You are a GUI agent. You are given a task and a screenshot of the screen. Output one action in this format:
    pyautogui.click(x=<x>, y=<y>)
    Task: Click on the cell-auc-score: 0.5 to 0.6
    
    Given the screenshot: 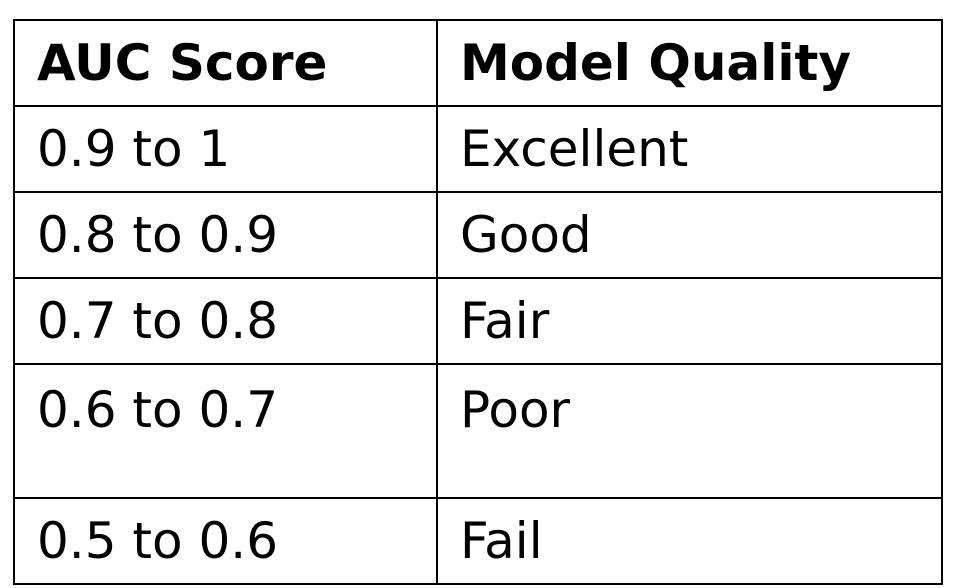 What is the action you would take?
    pyautogui.click(x=225, y=541)
    